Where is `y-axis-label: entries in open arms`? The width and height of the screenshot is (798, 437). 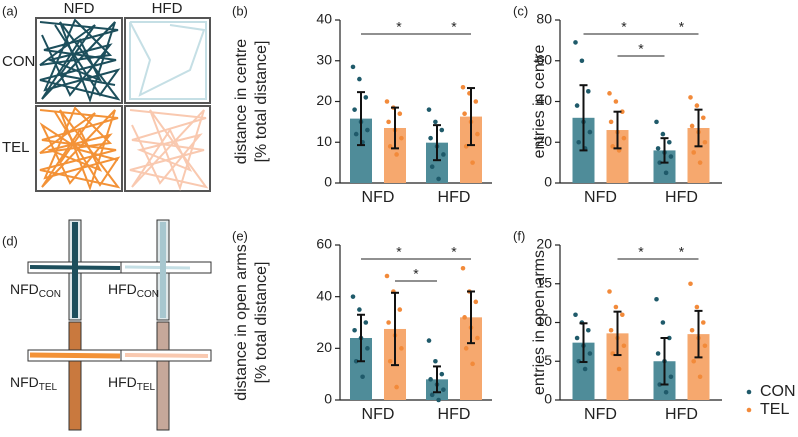 y-axis-label: entries in open arms is located at coordinates (539, 322).